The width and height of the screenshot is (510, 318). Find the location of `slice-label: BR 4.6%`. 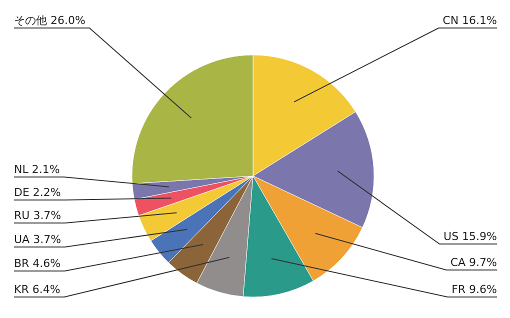

slice-label: BR 4.6% is located at coordinates (37, 263).